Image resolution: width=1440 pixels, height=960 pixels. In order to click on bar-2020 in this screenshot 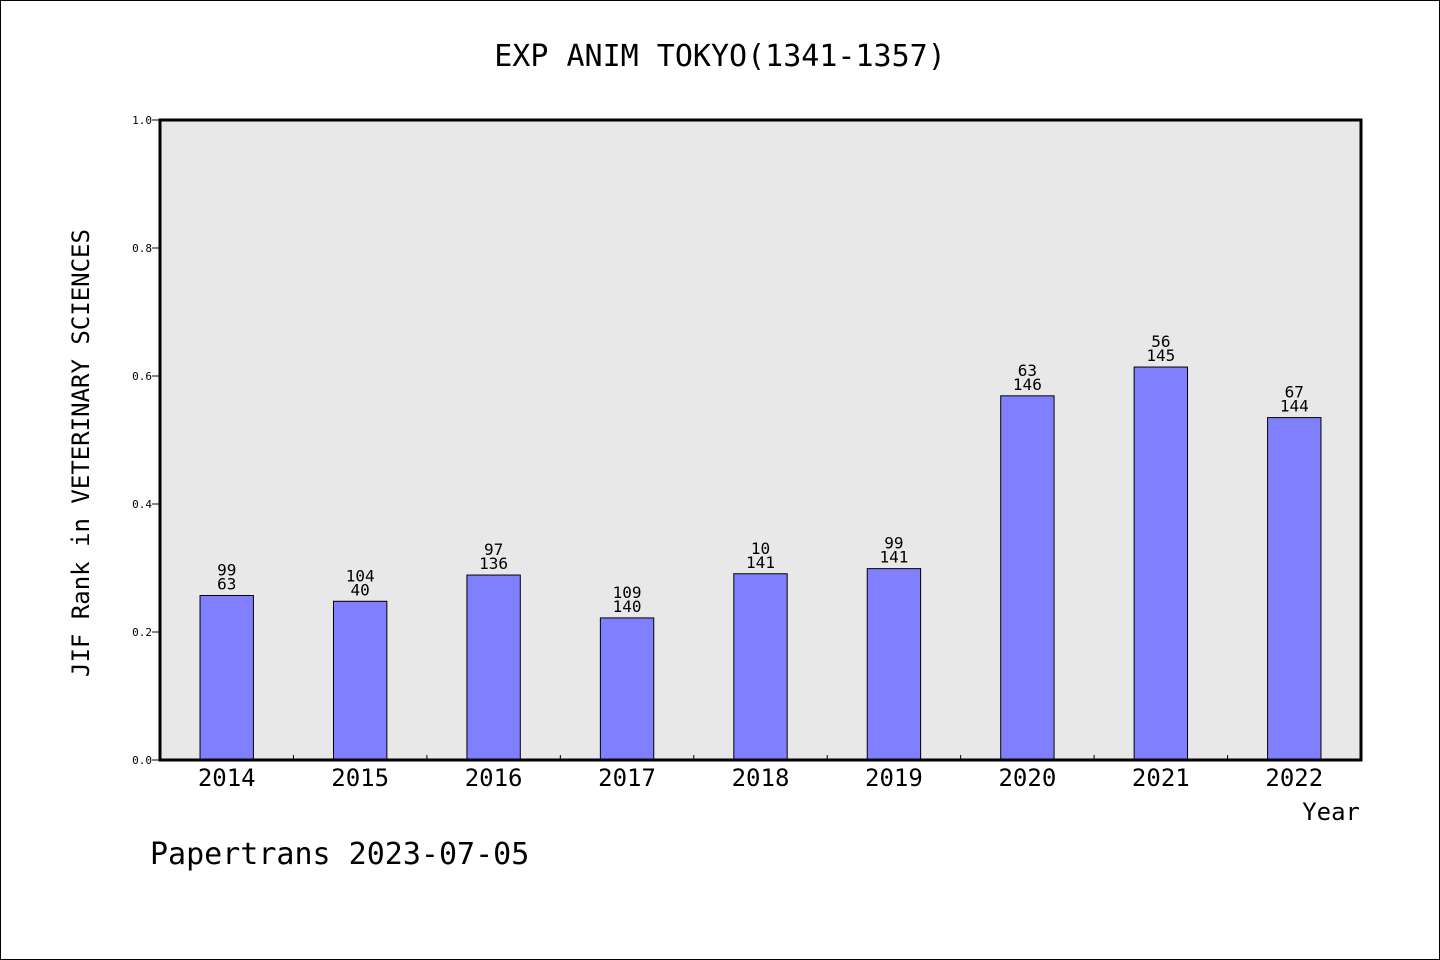, I will do `click(1027, 578)`.